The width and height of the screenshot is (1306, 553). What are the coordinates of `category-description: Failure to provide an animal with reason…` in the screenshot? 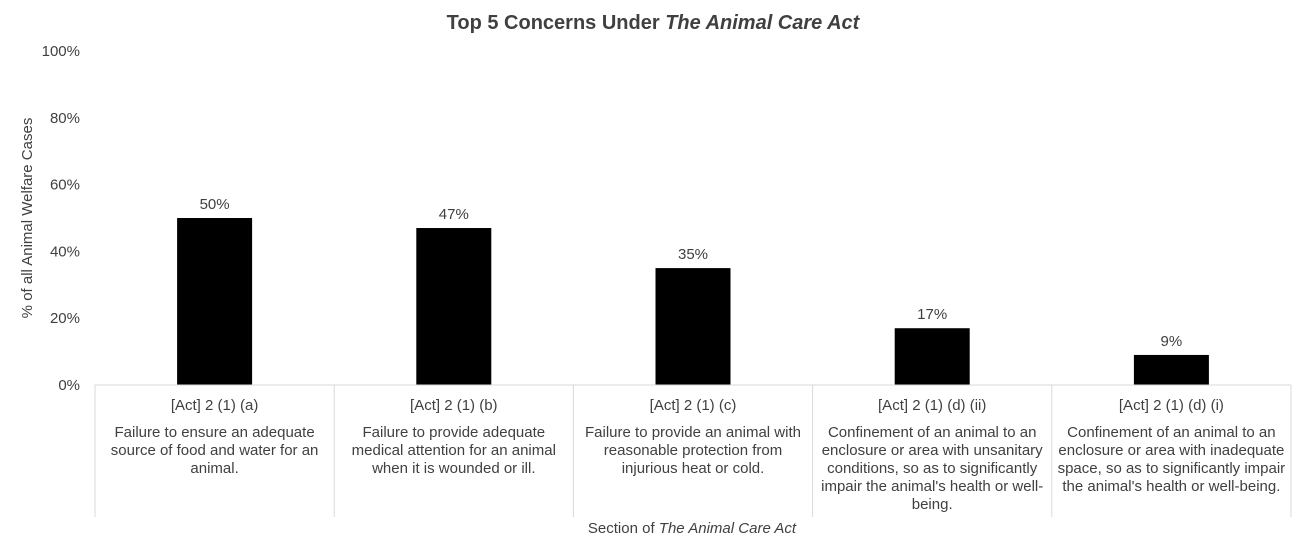 It's located at (693, 450).